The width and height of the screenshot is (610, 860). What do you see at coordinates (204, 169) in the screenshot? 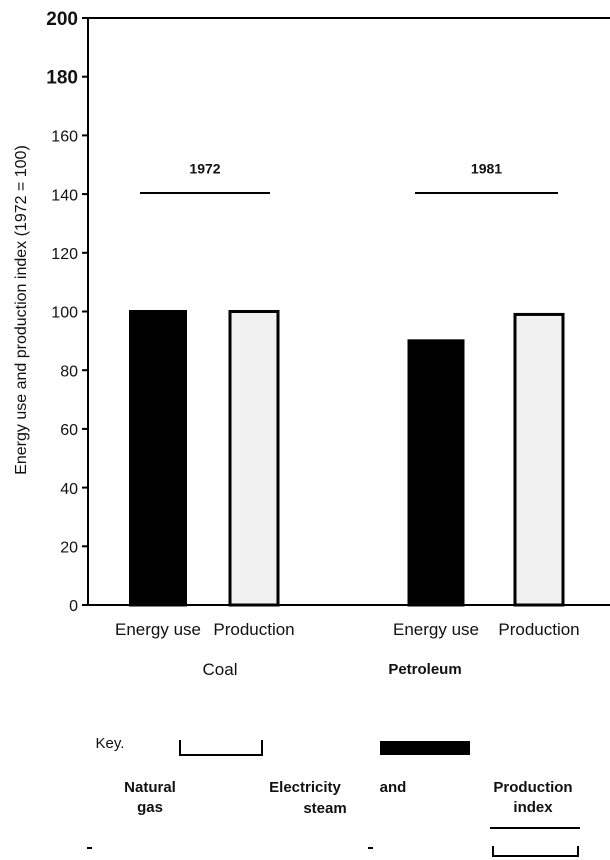
I see `group-label: 1972` at bounding box center [204, 169].